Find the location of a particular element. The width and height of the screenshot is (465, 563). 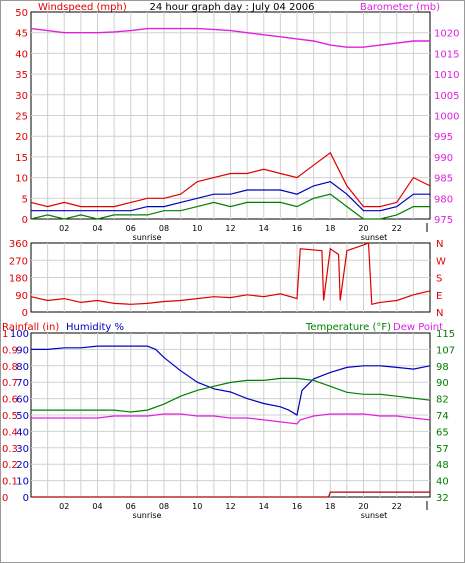

chart-title: 24 hour graph day : July 04 2006 is located at coordinates (231, 7).